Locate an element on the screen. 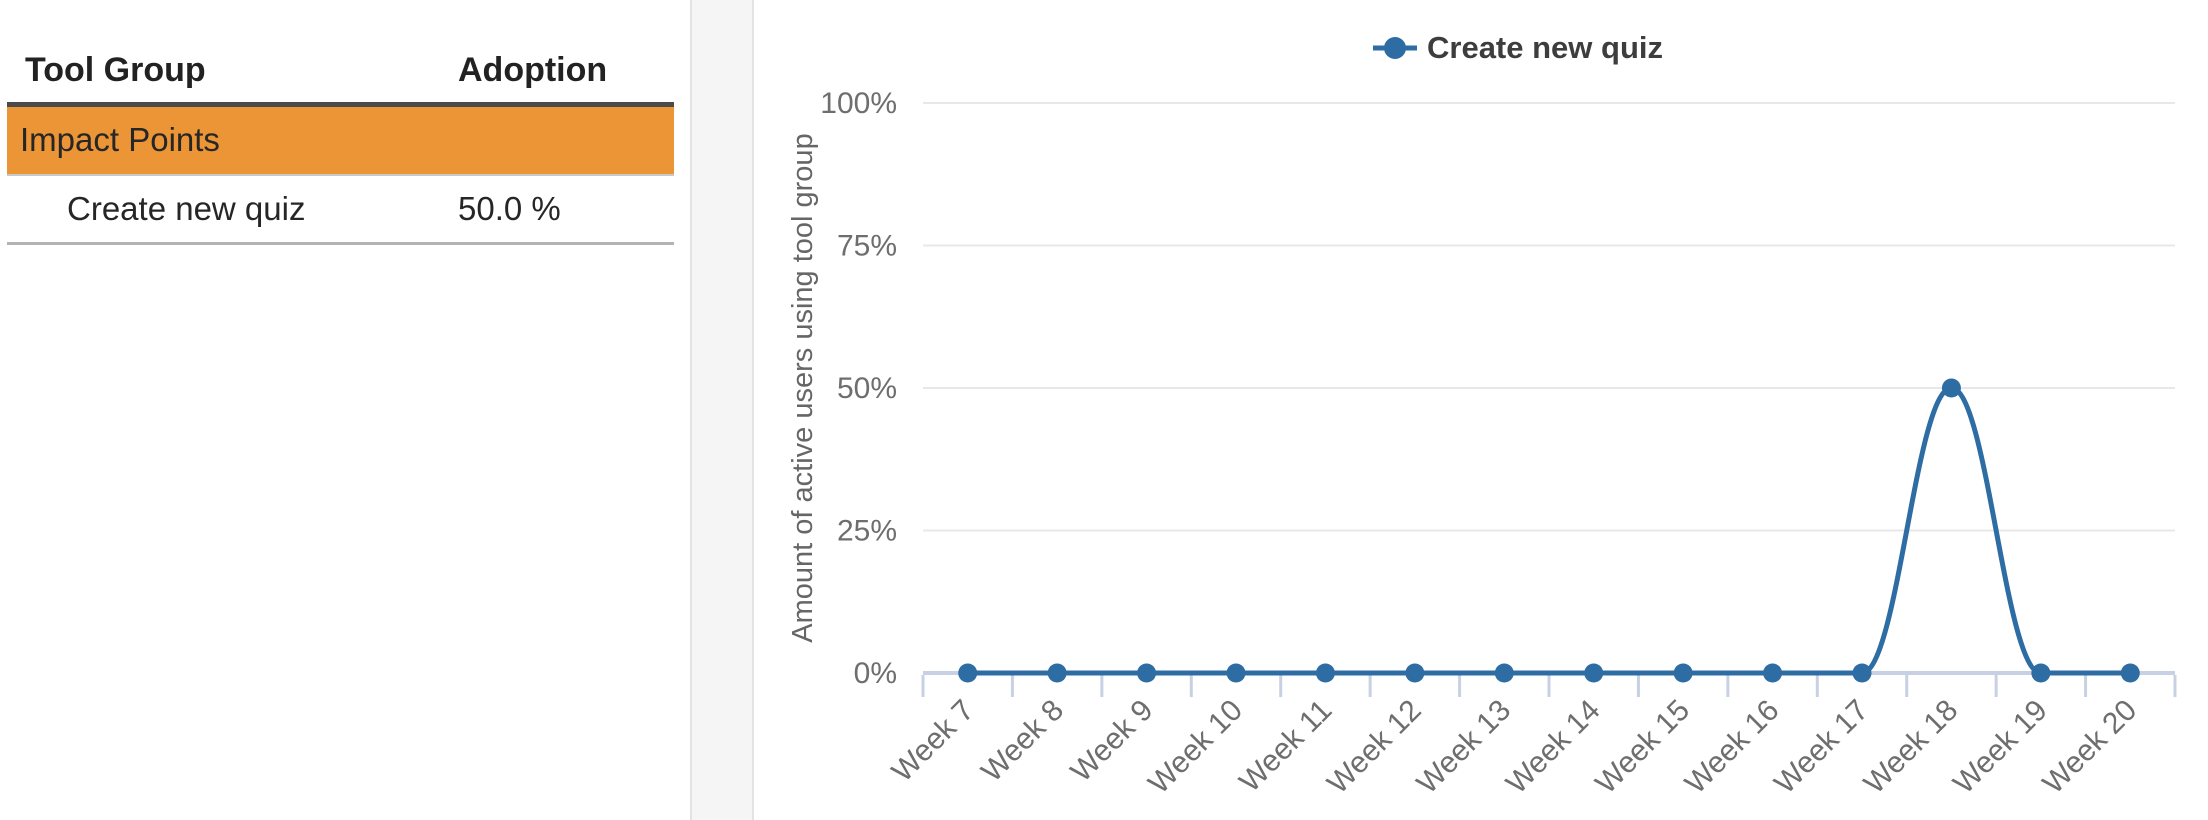 The image size is (2208, 820). x-tick-label-18: Week 18 is located at coordinates (1911, 747).